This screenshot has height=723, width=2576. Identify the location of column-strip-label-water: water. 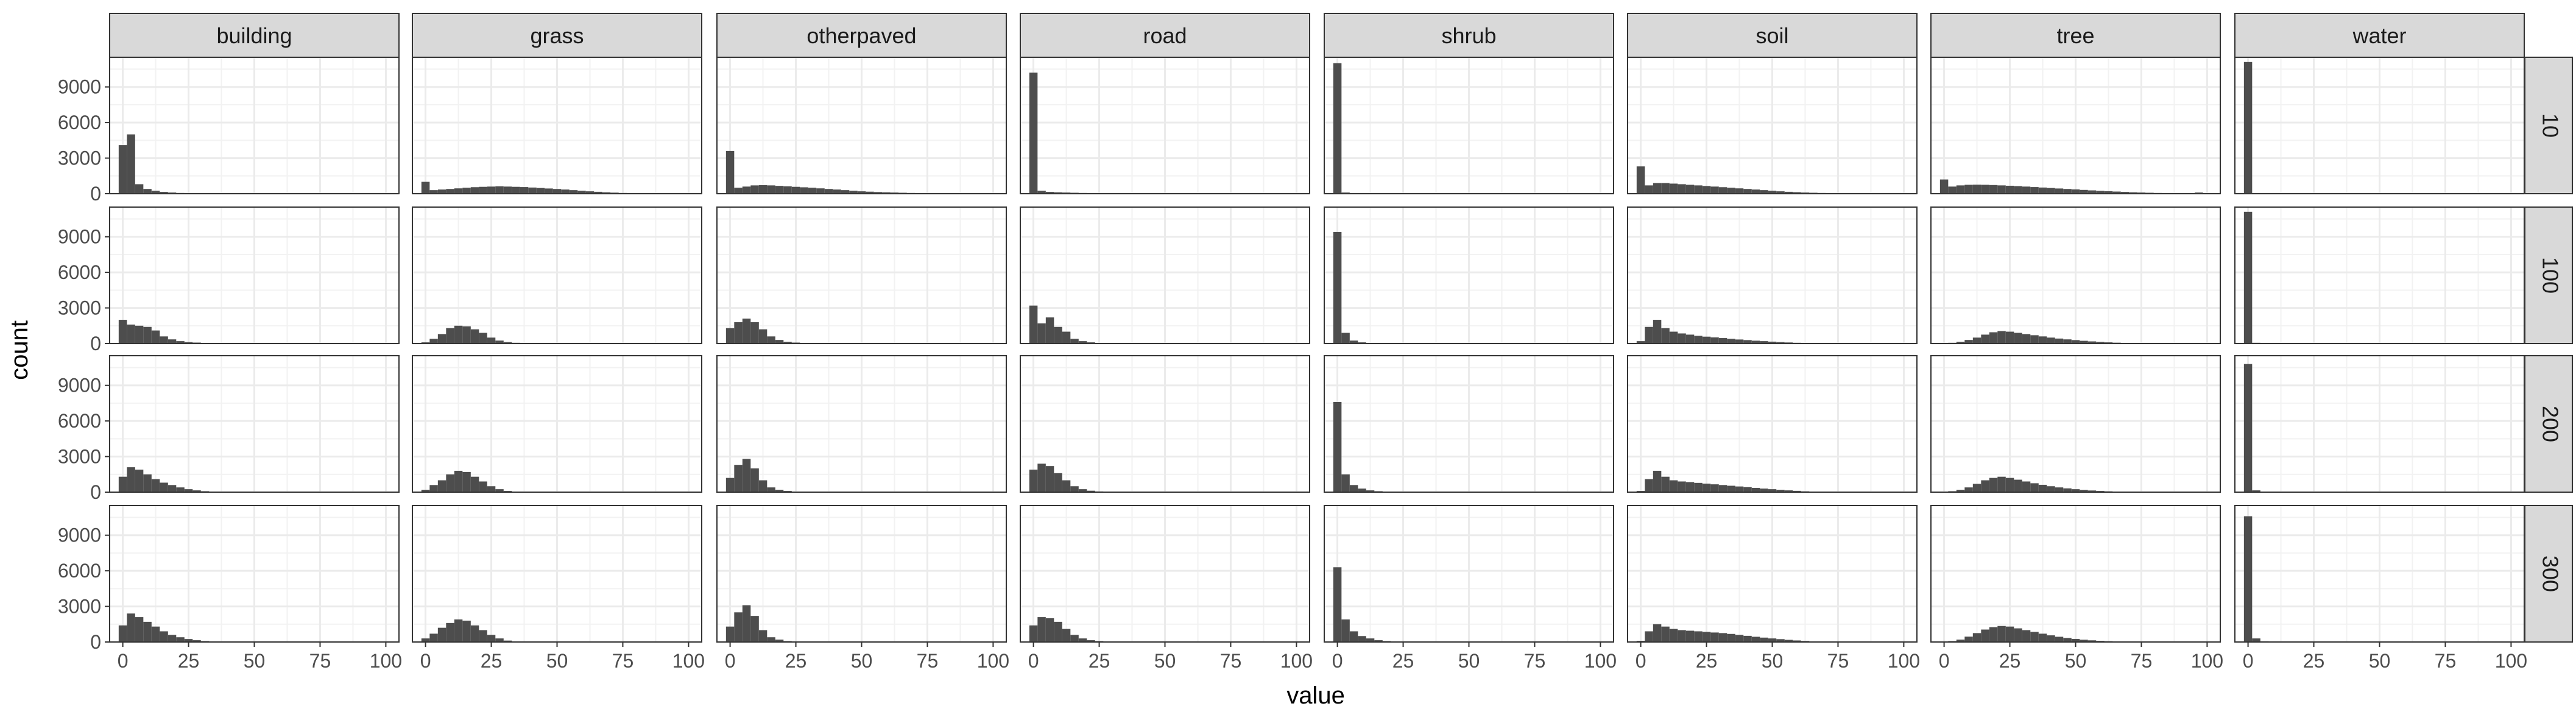
(2379, 35).